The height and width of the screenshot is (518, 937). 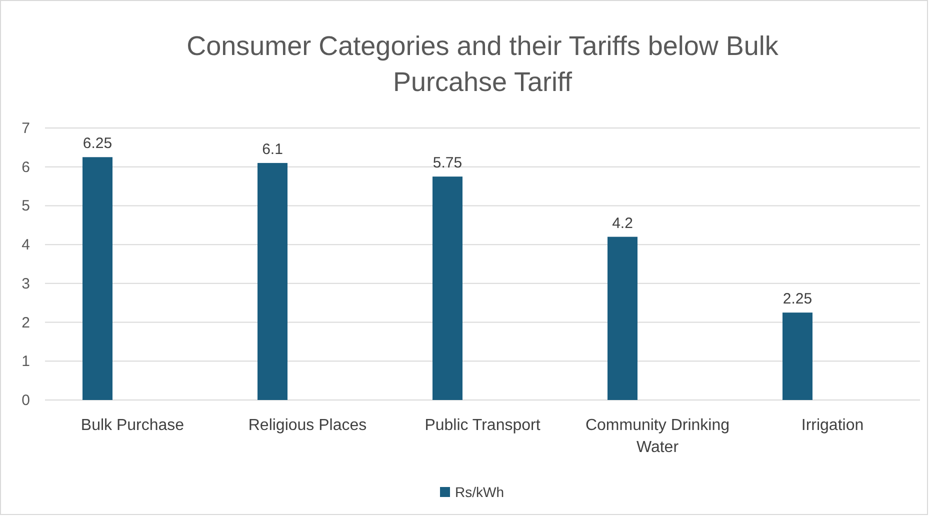 What do you see at coordinates (797, 299) in the screenshot?
I see `data-label: 2.25` at bounding box center [797, 299].